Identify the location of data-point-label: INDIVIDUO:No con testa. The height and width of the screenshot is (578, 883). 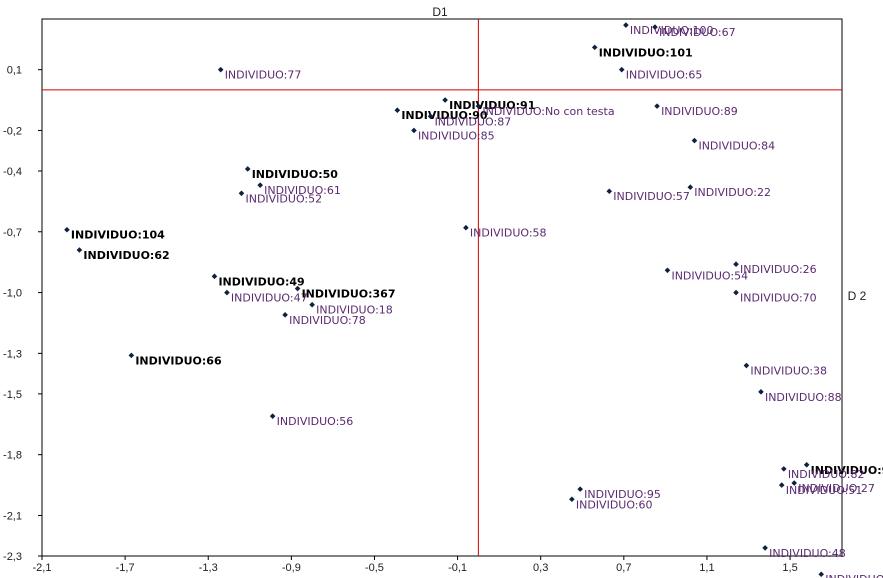
(548, 111).